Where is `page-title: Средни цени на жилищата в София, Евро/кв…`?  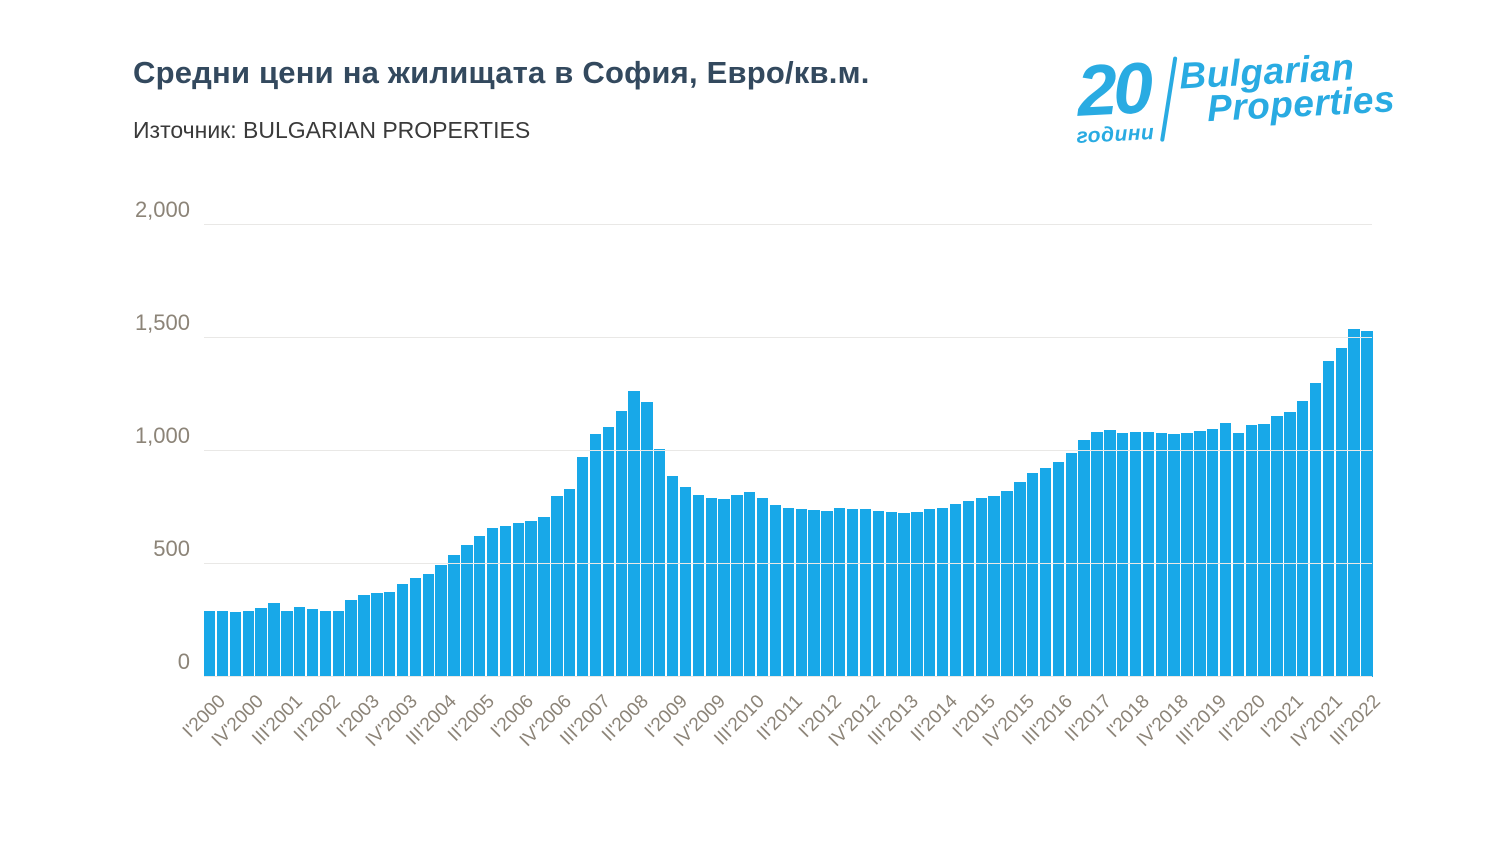
page-title: Средни цени на жилищата в София, Евро/кв… is located at coordinates (501, 72).